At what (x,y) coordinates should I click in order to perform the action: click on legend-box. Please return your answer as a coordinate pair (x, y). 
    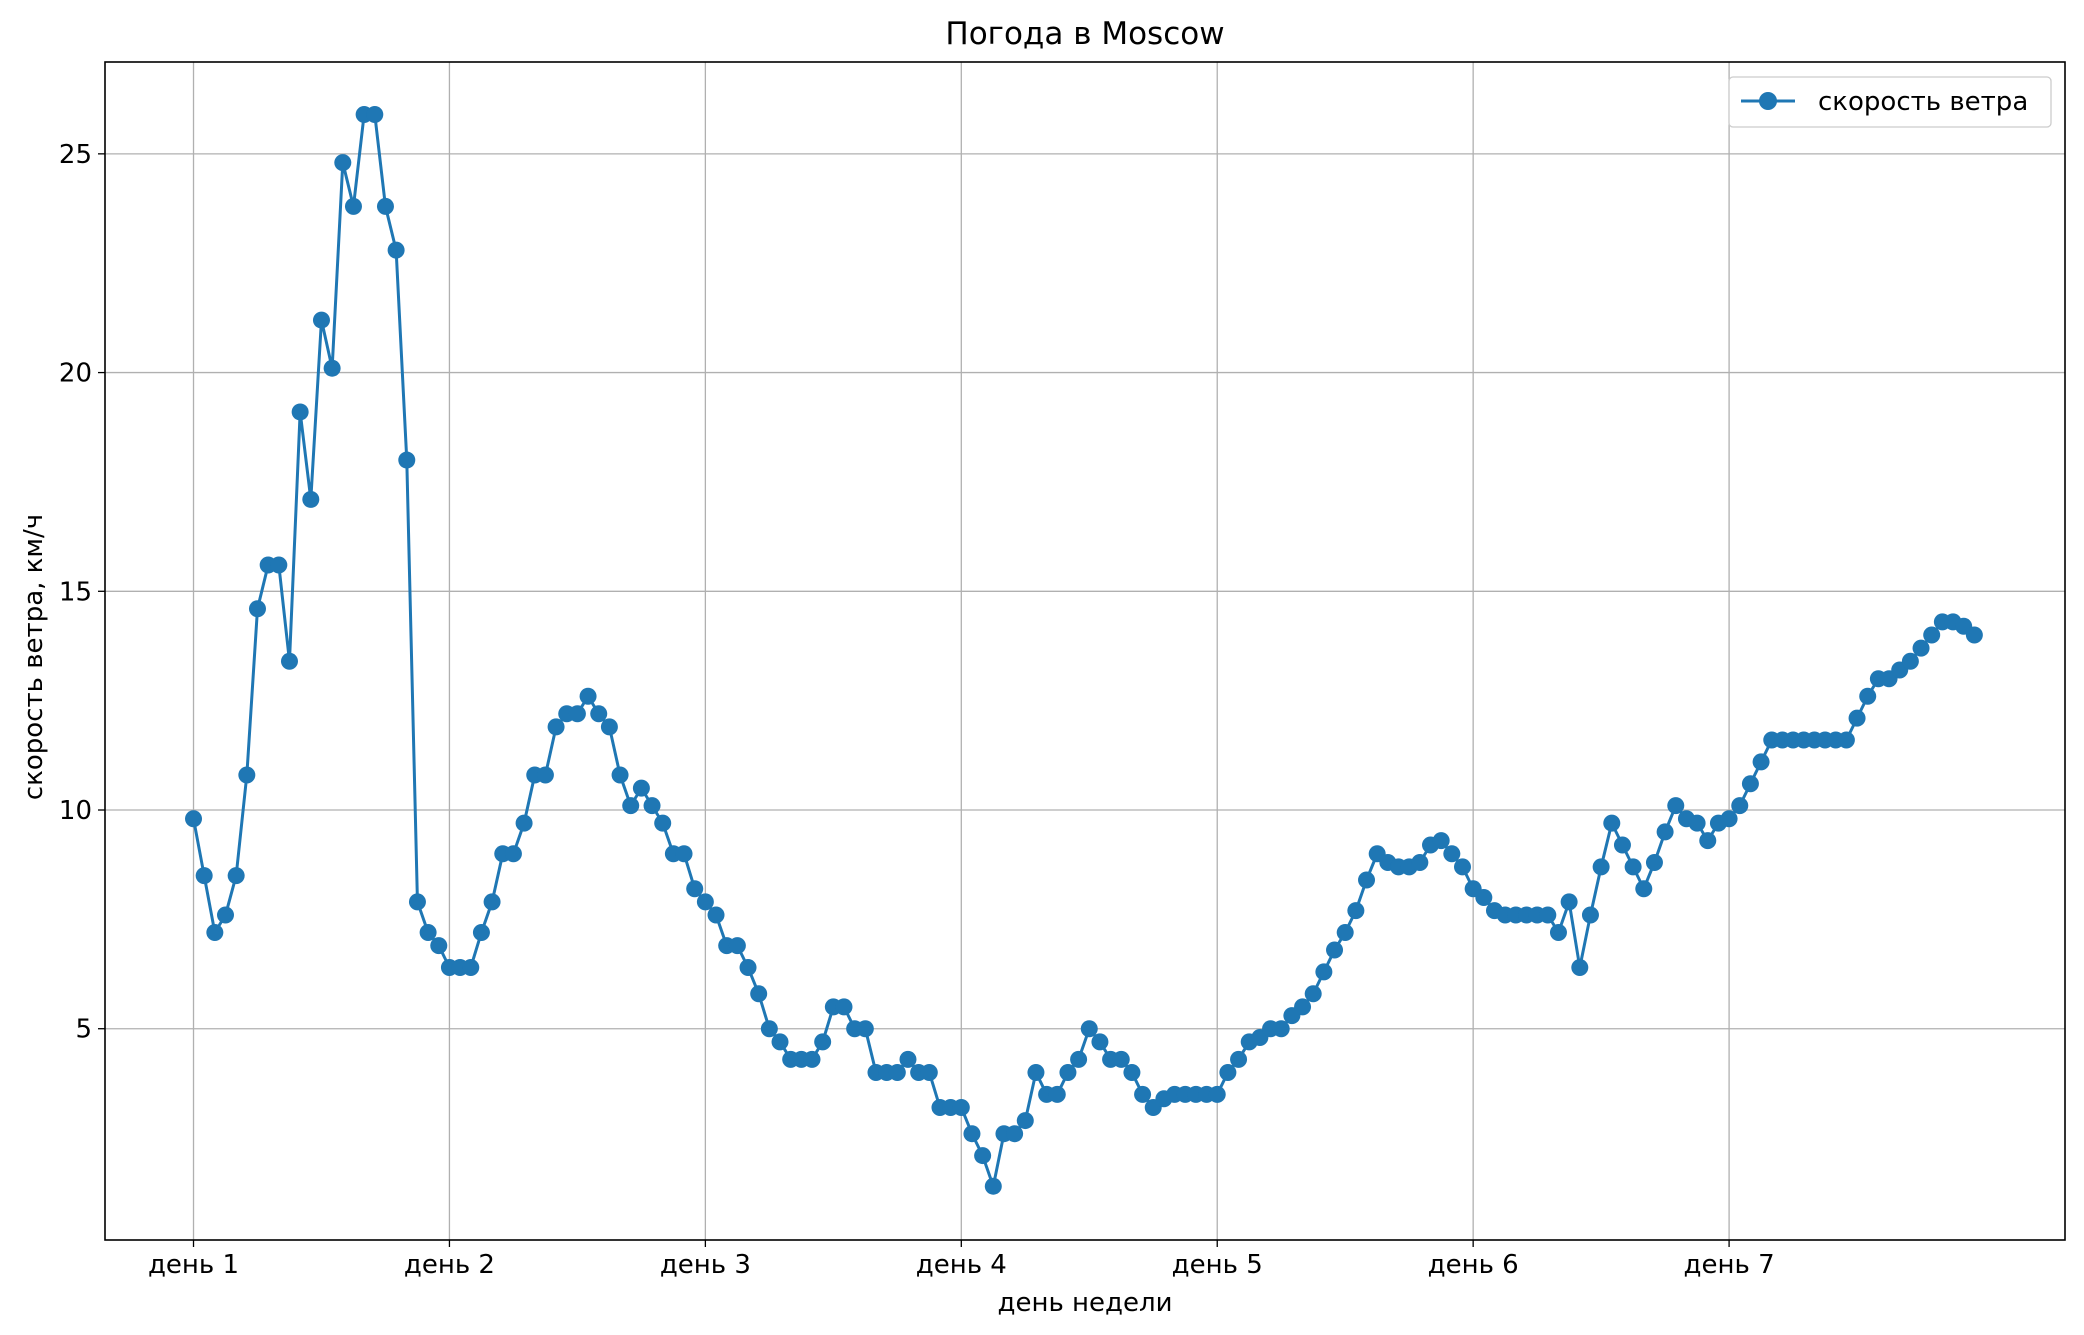
    Looking at the image, I should click on (1890, 102).